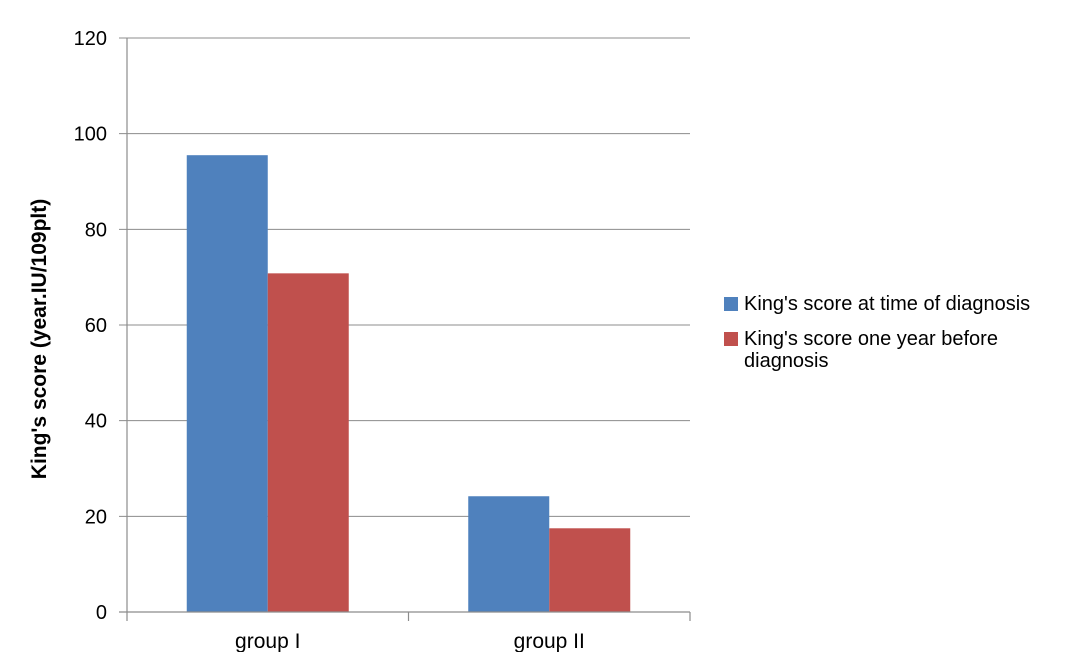  What do you see at coordinates (101, 613) in the screenshot?
I see `y-tick-label: 0` at bounding box center [101, 613].